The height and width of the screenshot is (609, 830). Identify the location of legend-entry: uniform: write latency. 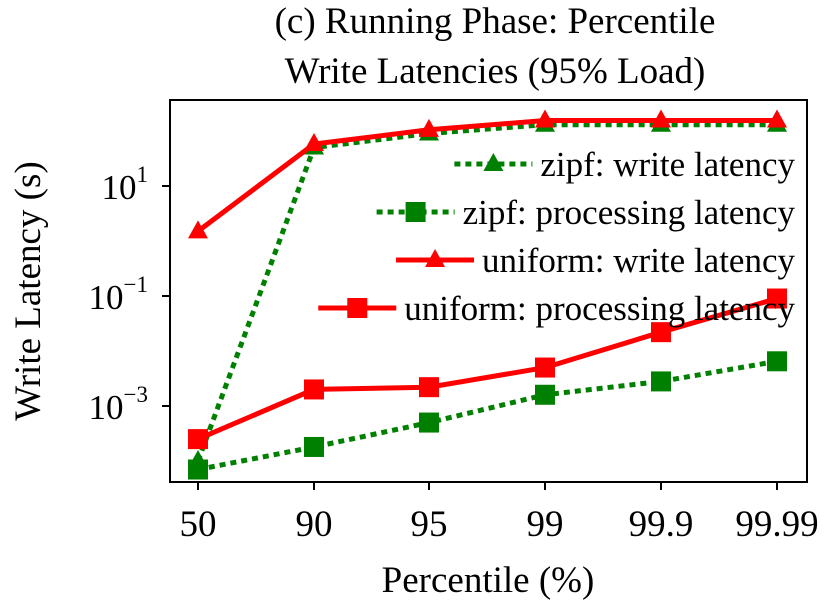
(595, 260).